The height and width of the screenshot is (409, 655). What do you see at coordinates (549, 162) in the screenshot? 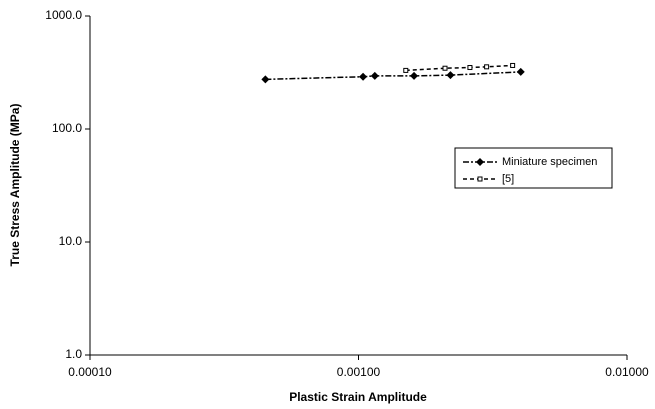
I see `legend-label: Miniature specimen` at bounding box center [549, 162].